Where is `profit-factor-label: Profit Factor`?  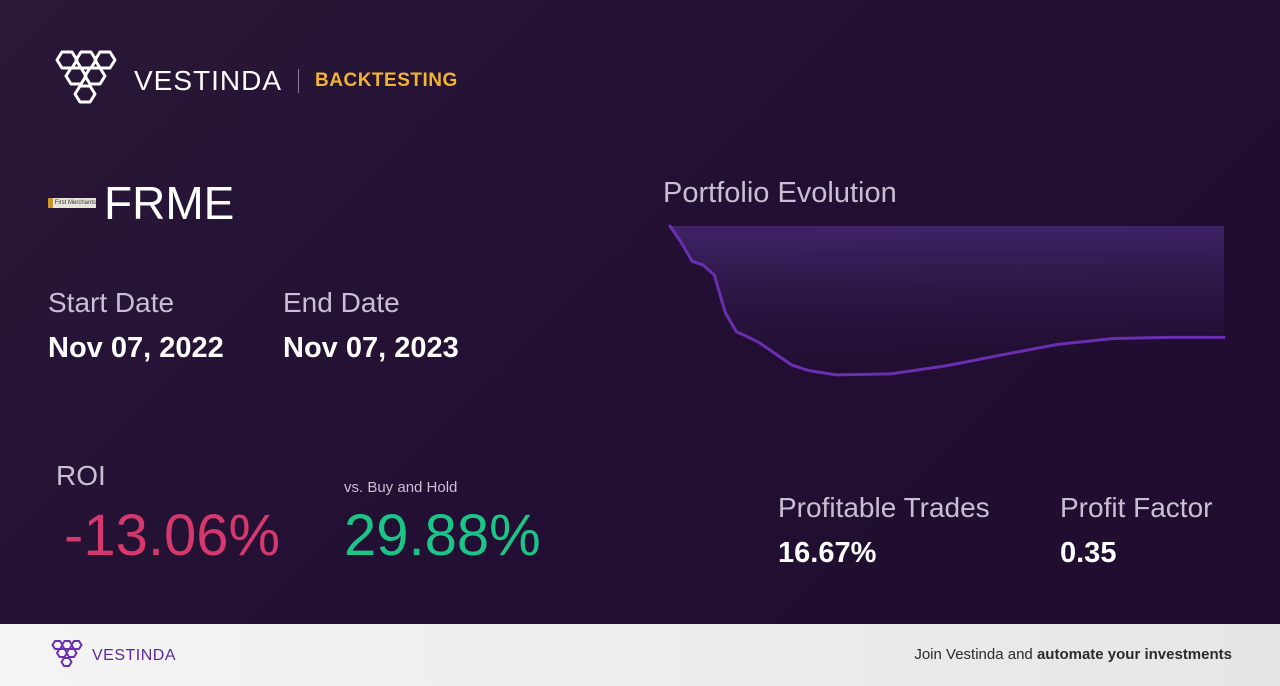 profit-factor-label: Profit Factor is located at coordinates (1136, 507).